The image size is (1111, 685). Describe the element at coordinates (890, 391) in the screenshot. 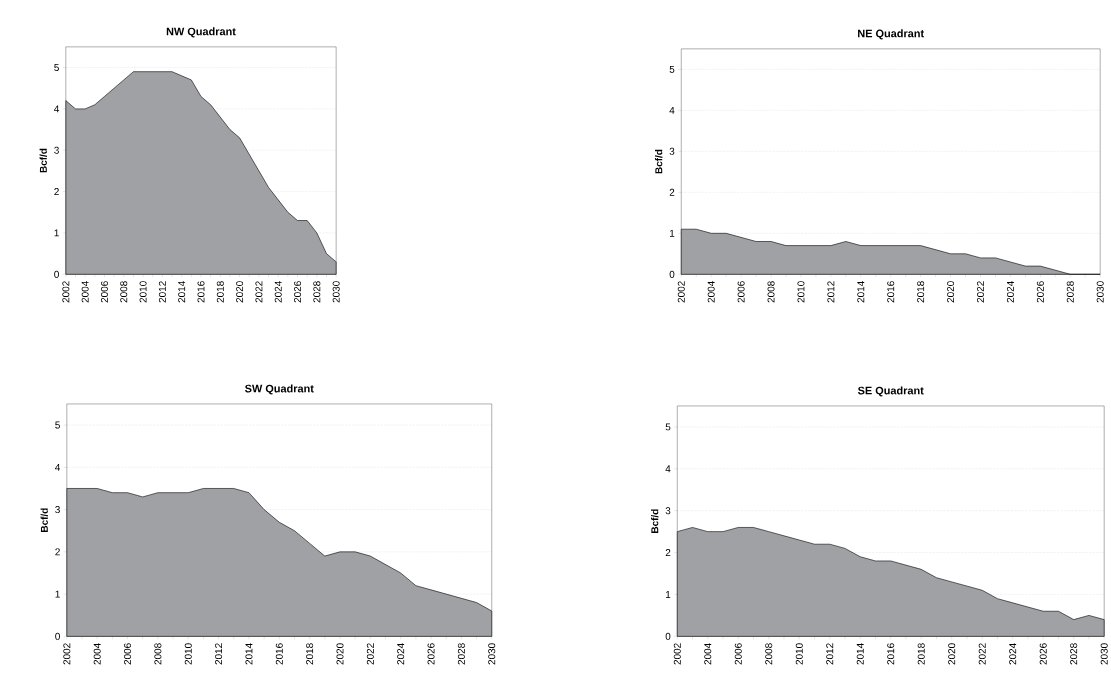

I see `chart-title: SE Quadrant` at that location.